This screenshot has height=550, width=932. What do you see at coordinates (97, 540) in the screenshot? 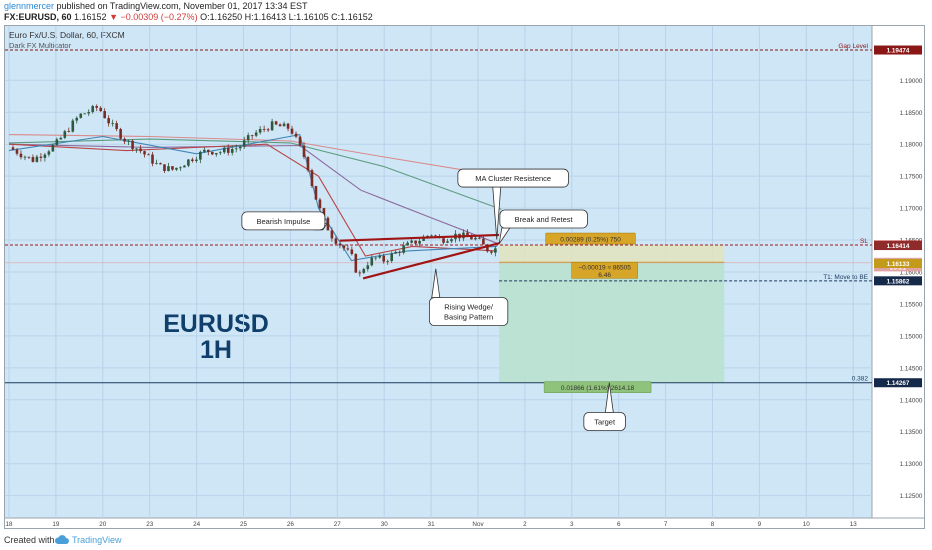
I see `tradingview-logo-text: TradingView` at bounding box center [97, 540].